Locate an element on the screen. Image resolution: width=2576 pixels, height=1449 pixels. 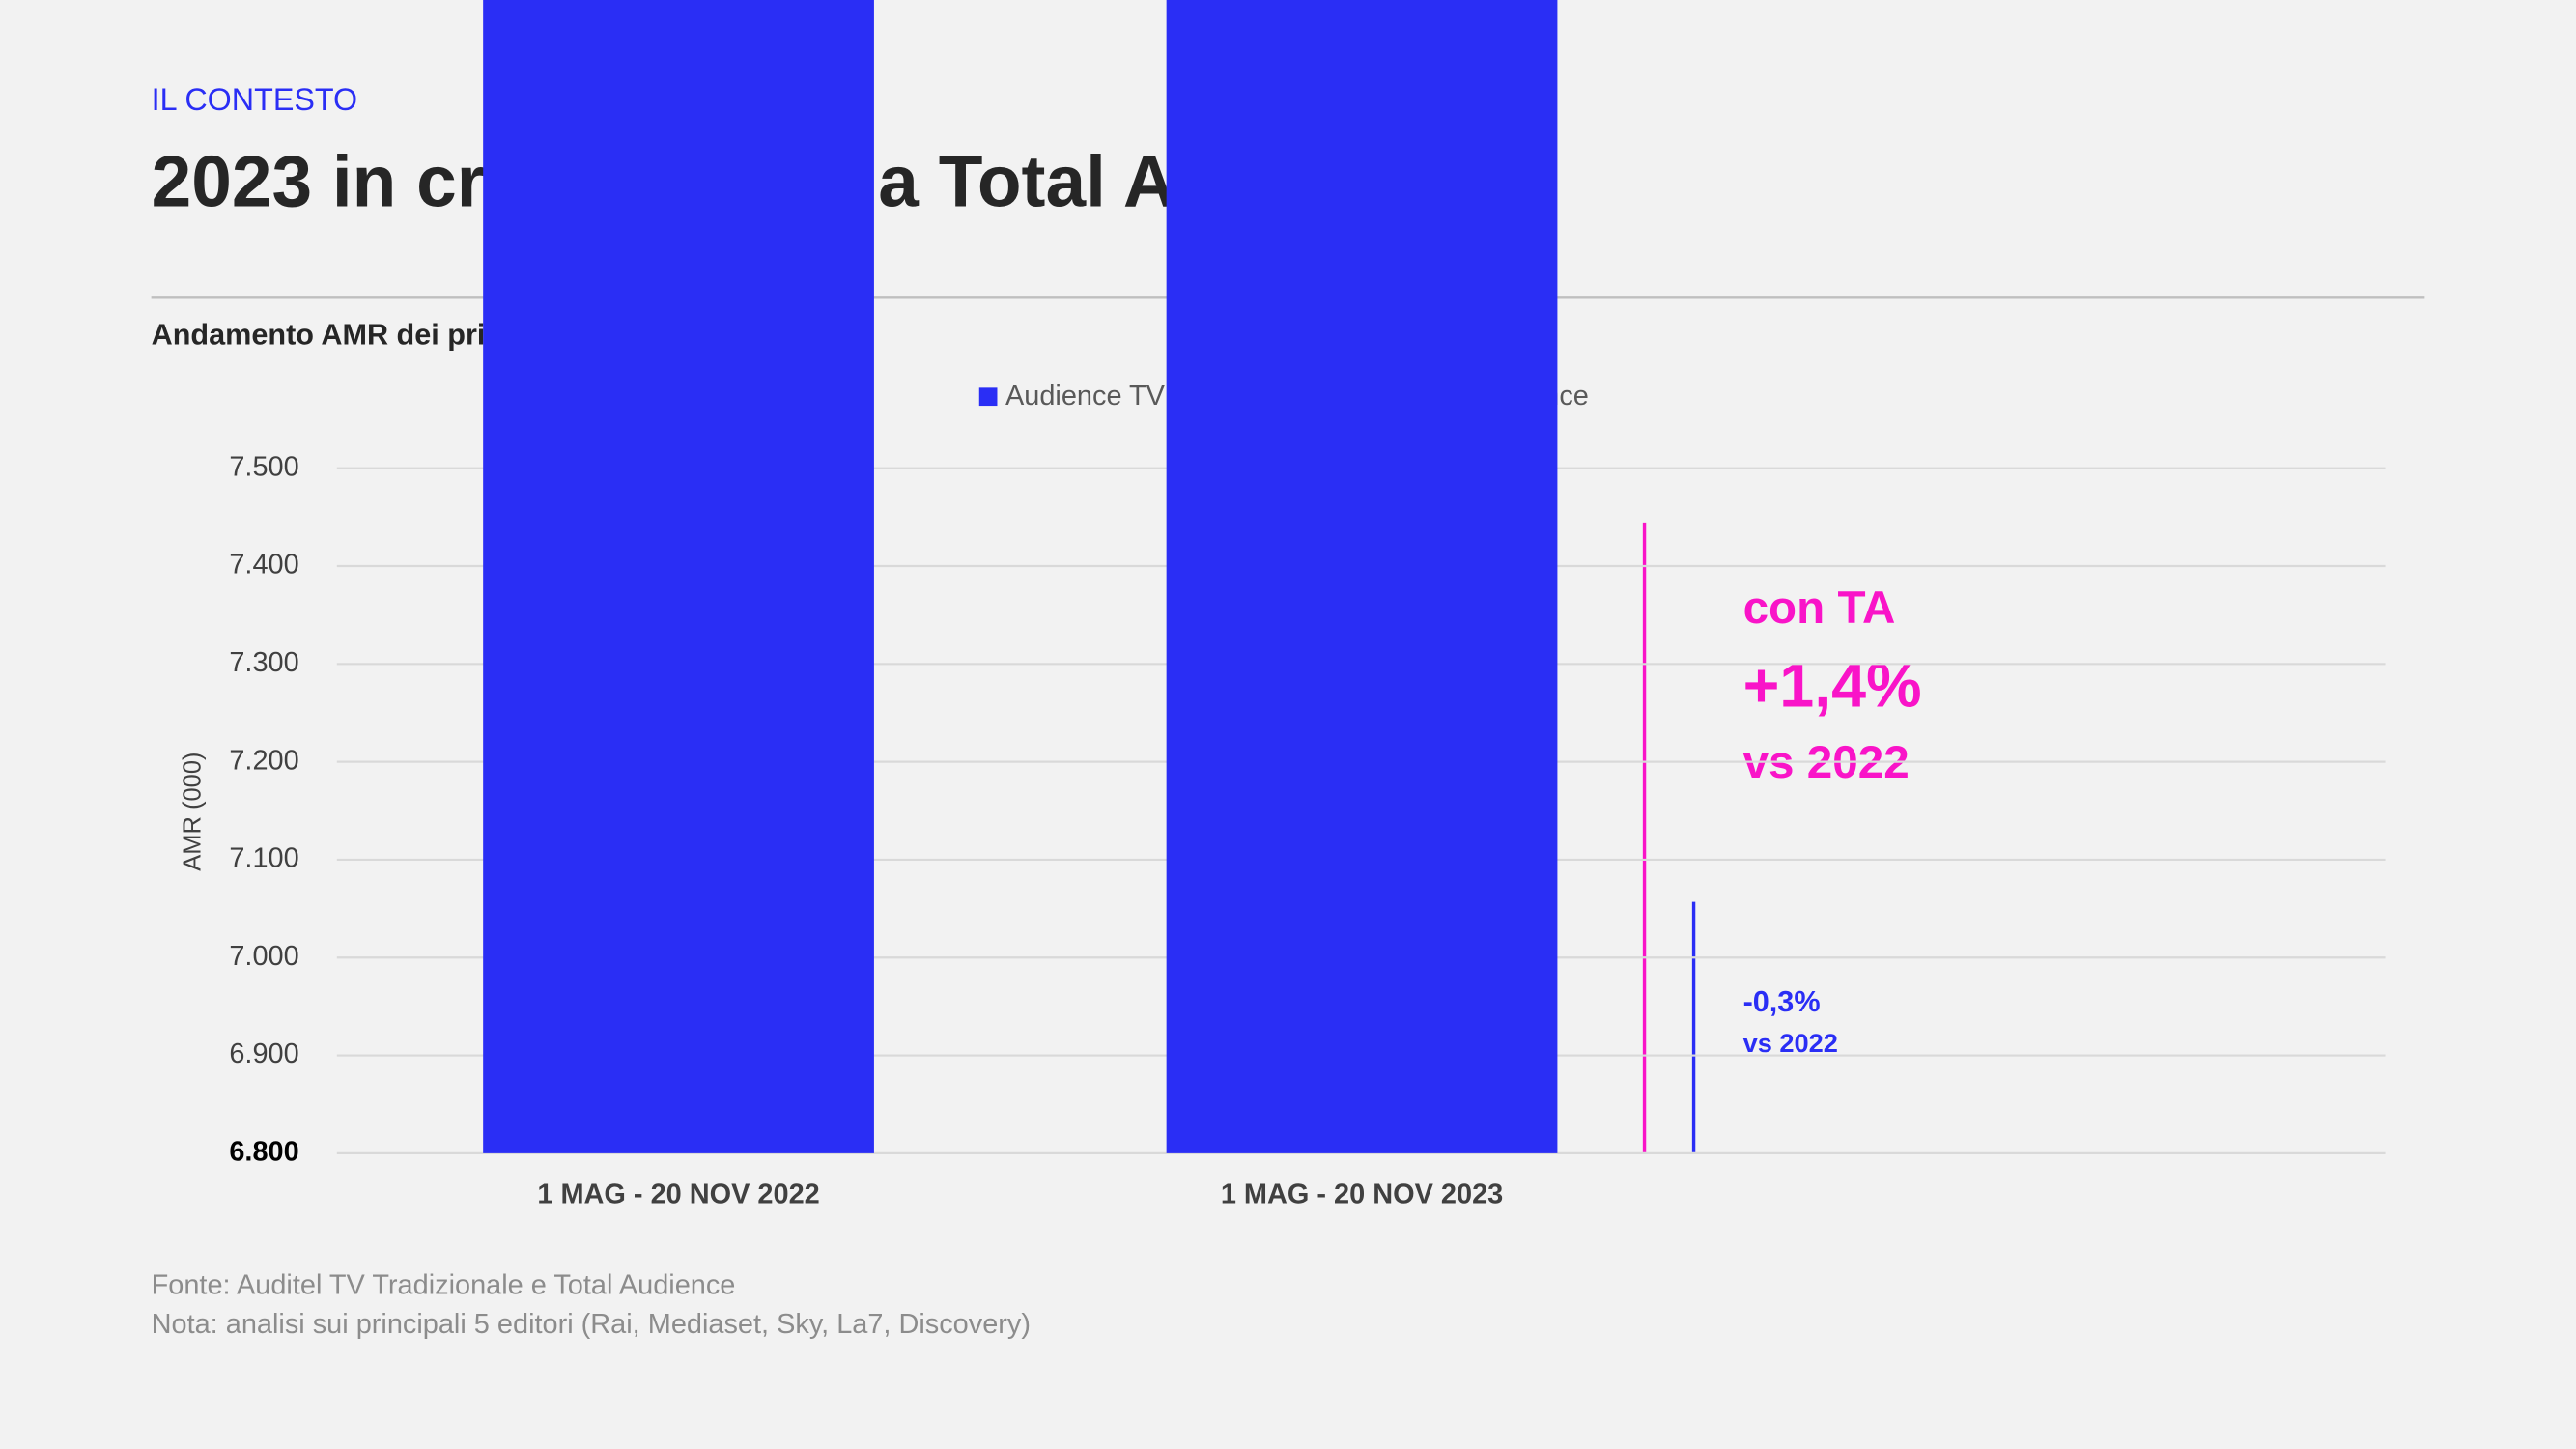
y-axis-label: AMR (000) is located at coordinates (193, 811).